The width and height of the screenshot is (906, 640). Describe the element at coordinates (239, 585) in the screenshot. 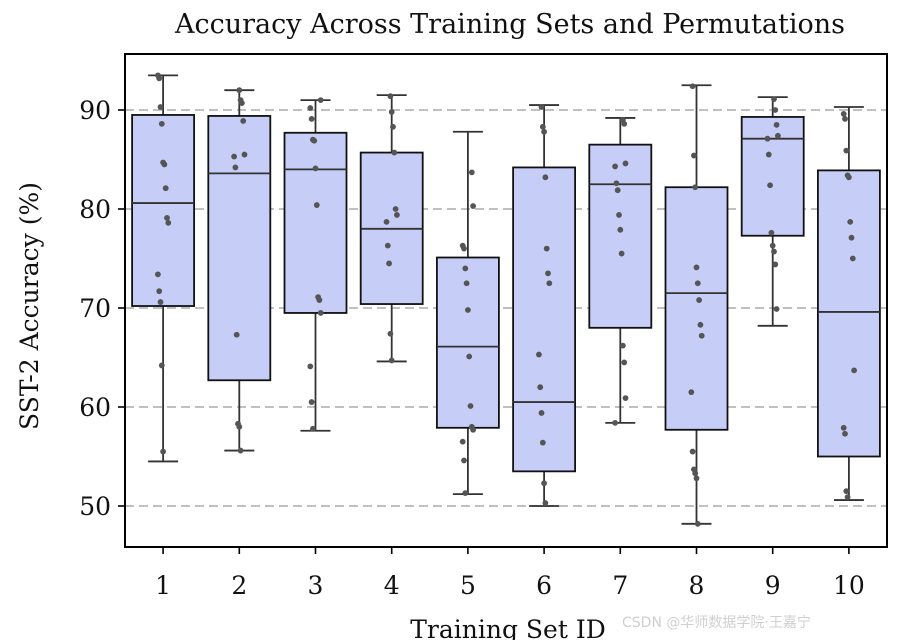

I see `x-tick-label-2: 2` at that location.